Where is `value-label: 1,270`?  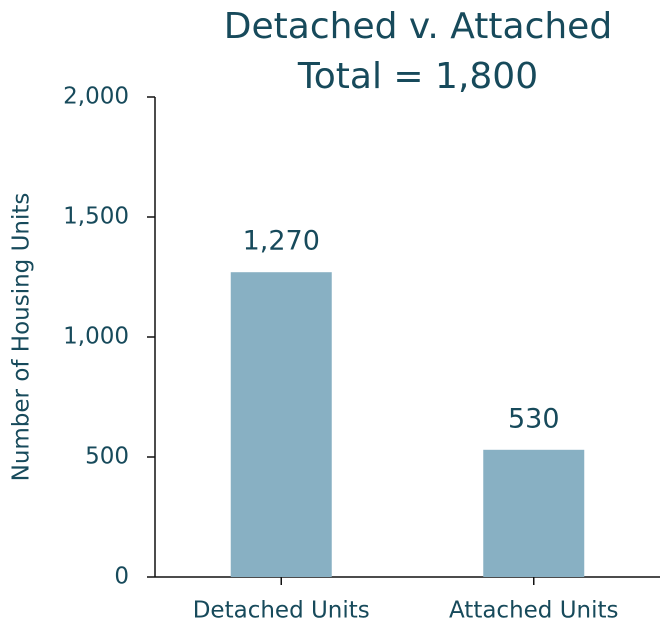
value-label: 1,270 is located at coordinates (281, 241).